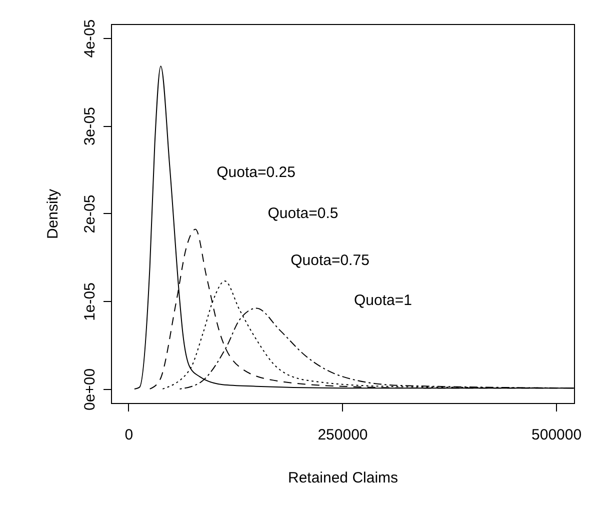 The image size is (594, 513). What do you see at coordinates (129, 435) in the screenshot?
I see `x-tick-label: 0` at bounding box center [129, 435].